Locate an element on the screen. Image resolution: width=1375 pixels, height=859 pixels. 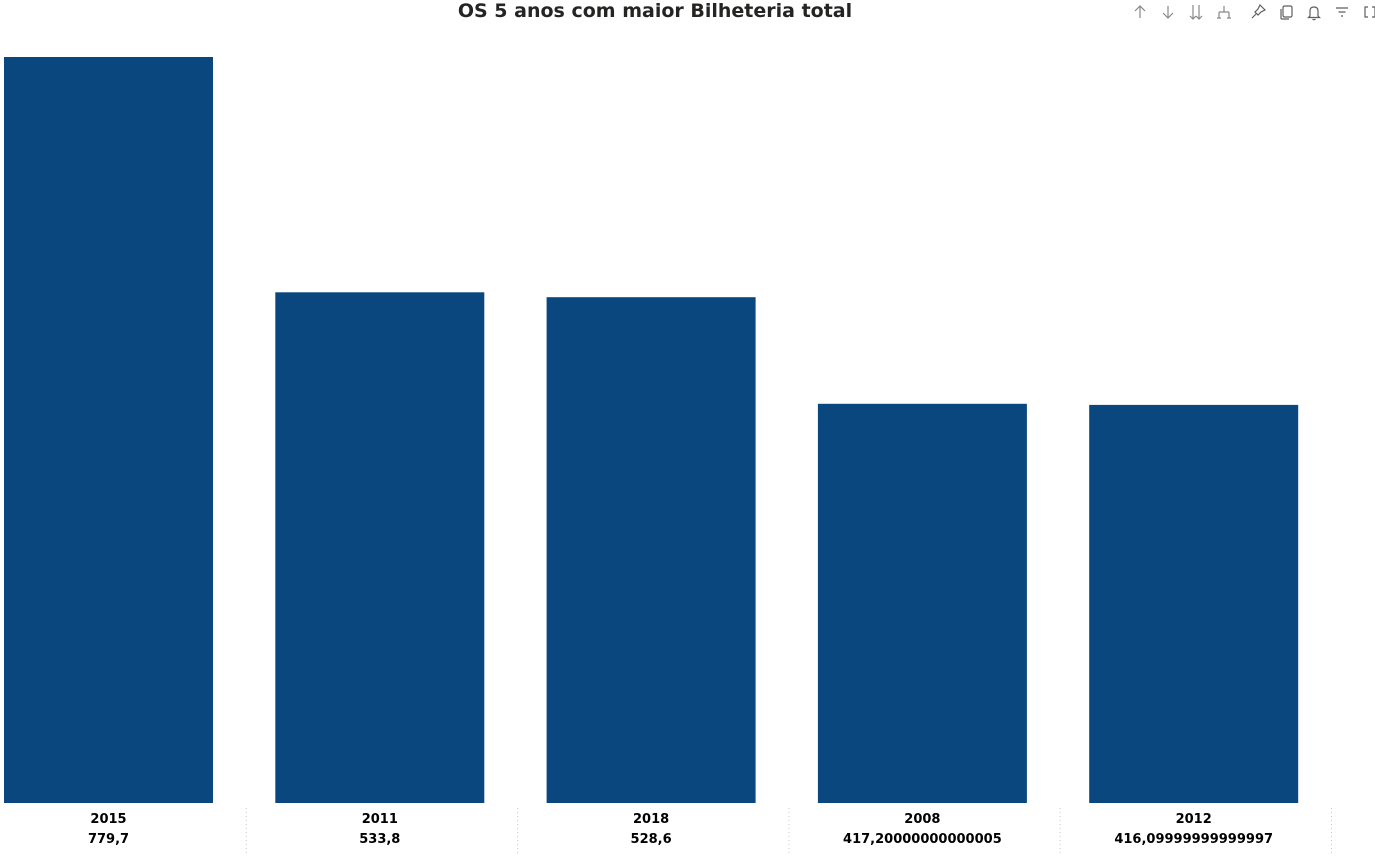
category-label-2015: 2015 is located at coordinates (108, 819).